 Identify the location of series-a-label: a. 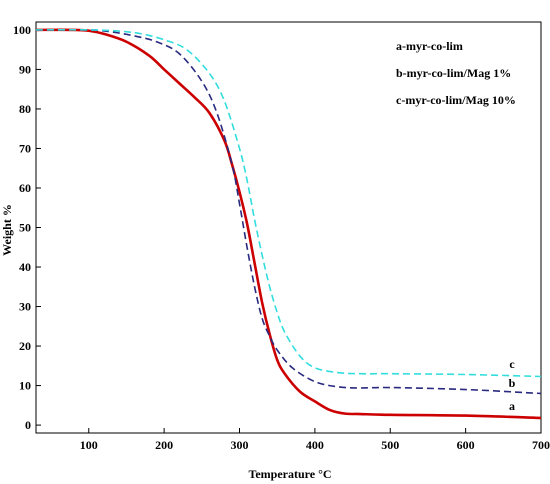
(512, 406).